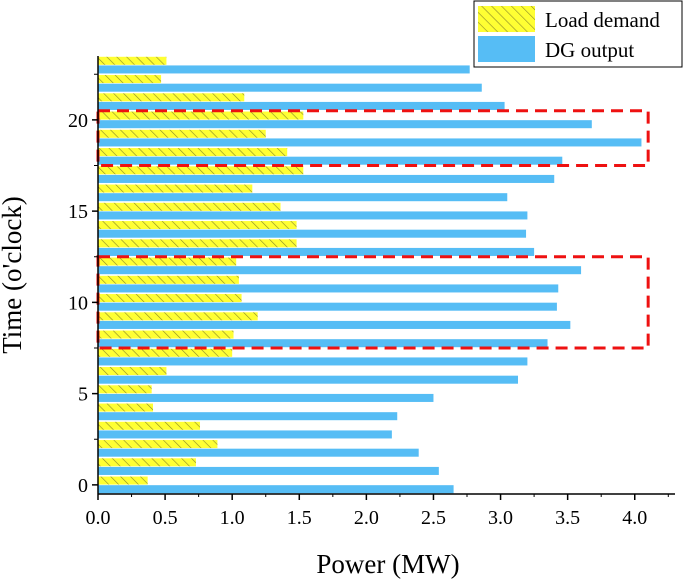 Image resolution: width=685 pixels, height=582 pixels. Describe the element at coordinates (578, 34) in the screenshot. I see `legend: Load demand DG output` at that location.